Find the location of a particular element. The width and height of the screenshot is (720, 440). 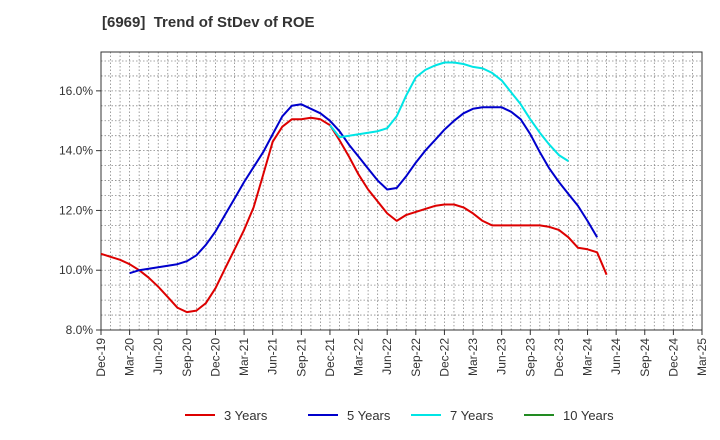

x-tick-label: Mar-24 is located at coordinates (588, 357).